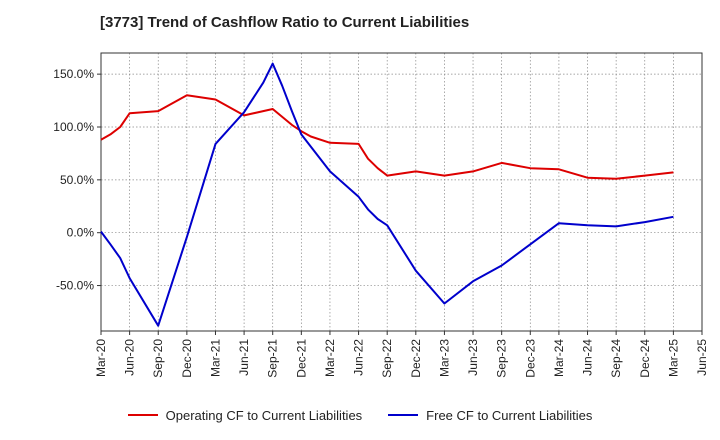  I want to click on x-tick-label: Dec-20, so click(187, 358).